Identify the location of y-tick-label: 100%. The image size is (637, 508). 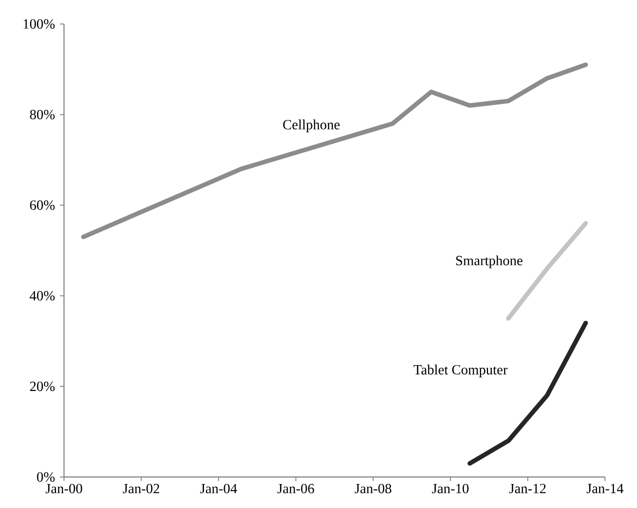
(39, 24).